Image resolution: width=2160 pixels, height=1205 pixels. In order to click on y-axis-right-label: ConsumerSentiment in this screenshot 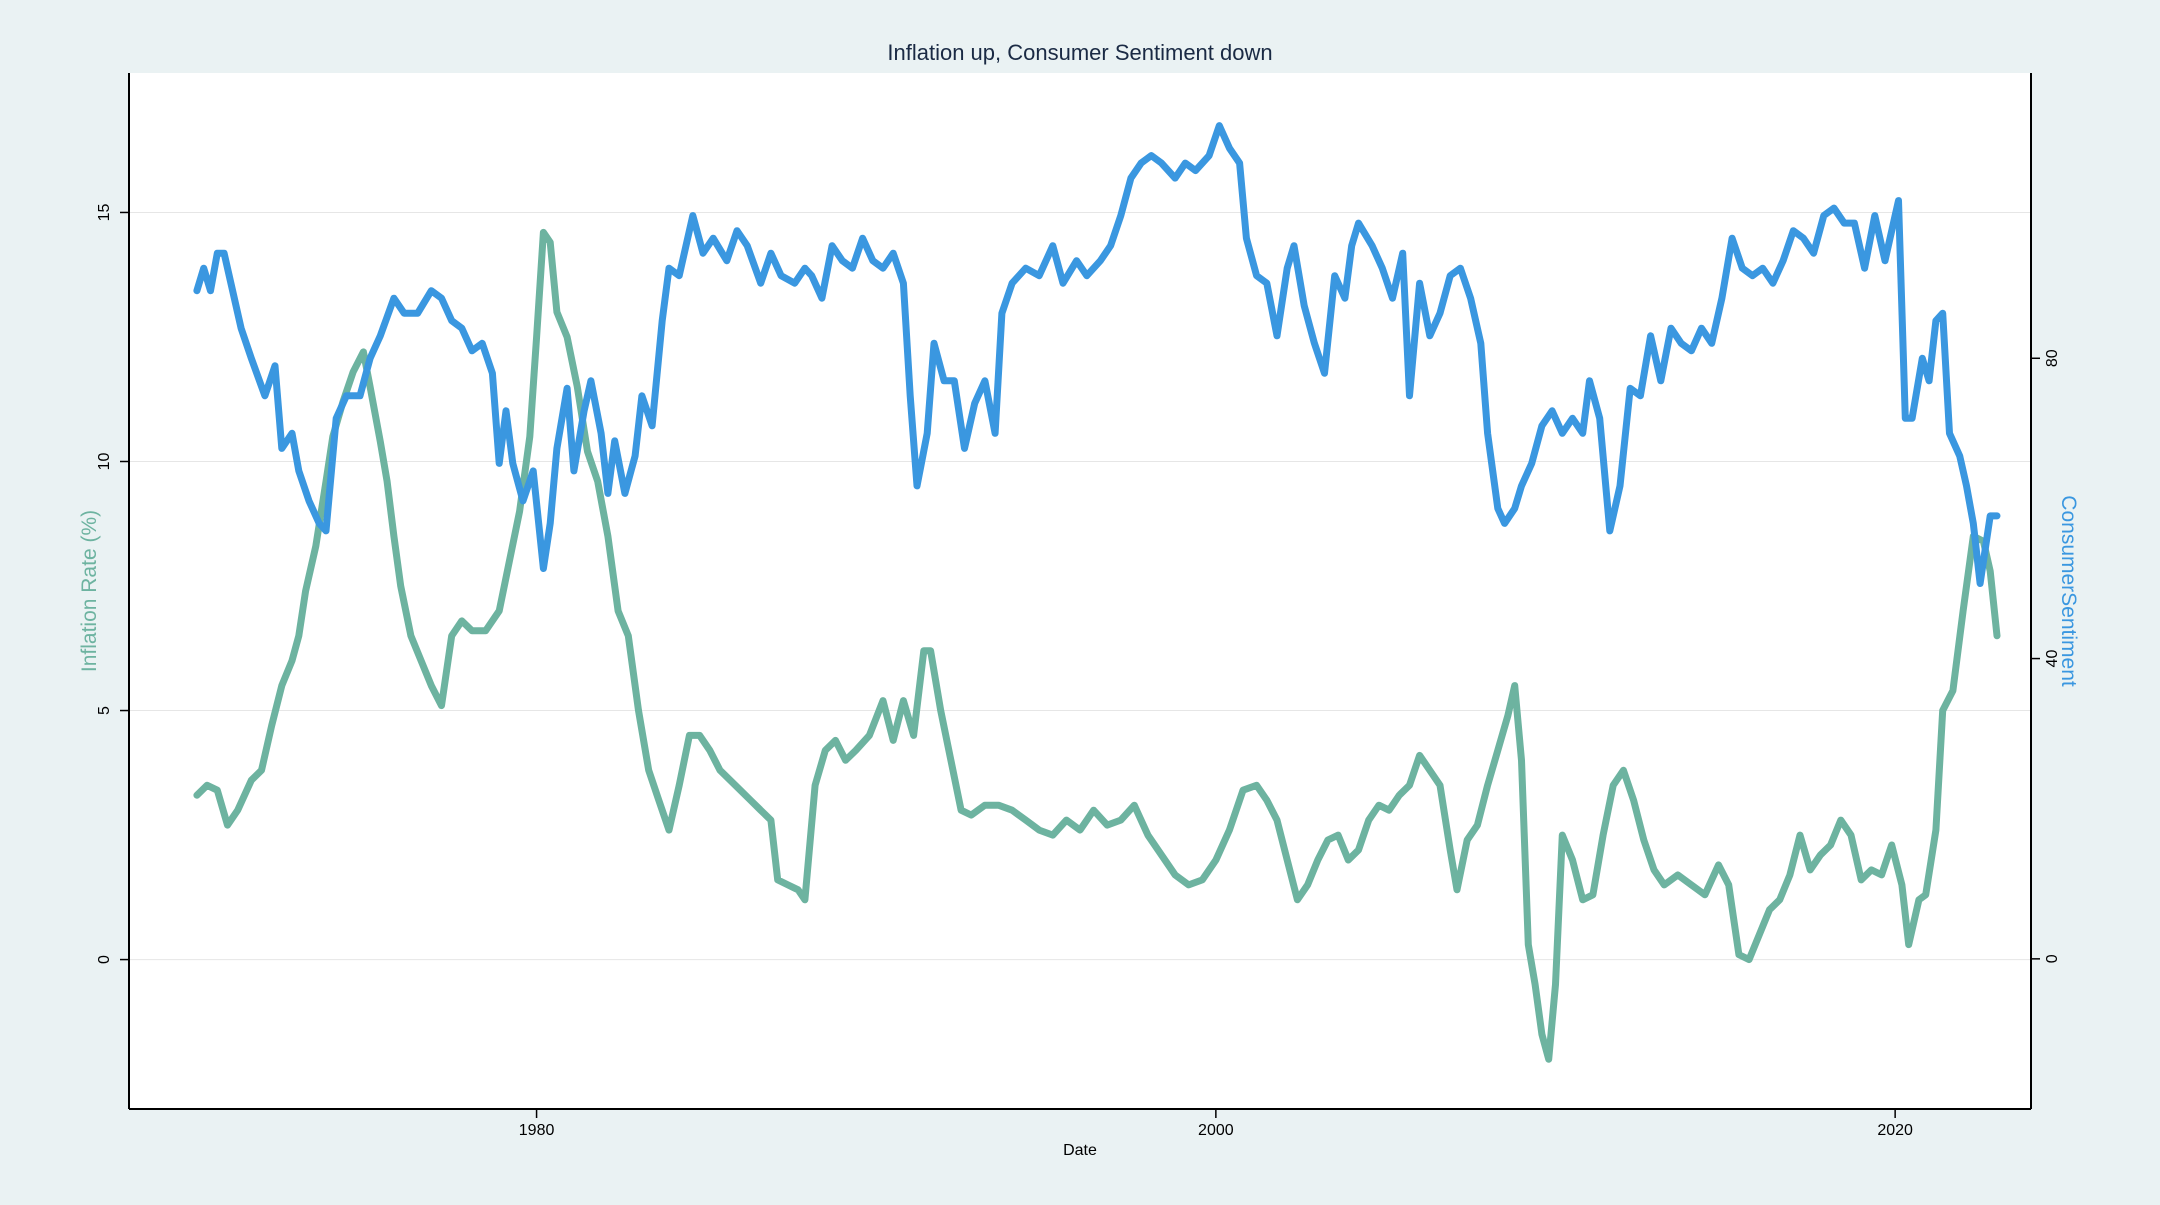, I will do `click(2068, 591)`.